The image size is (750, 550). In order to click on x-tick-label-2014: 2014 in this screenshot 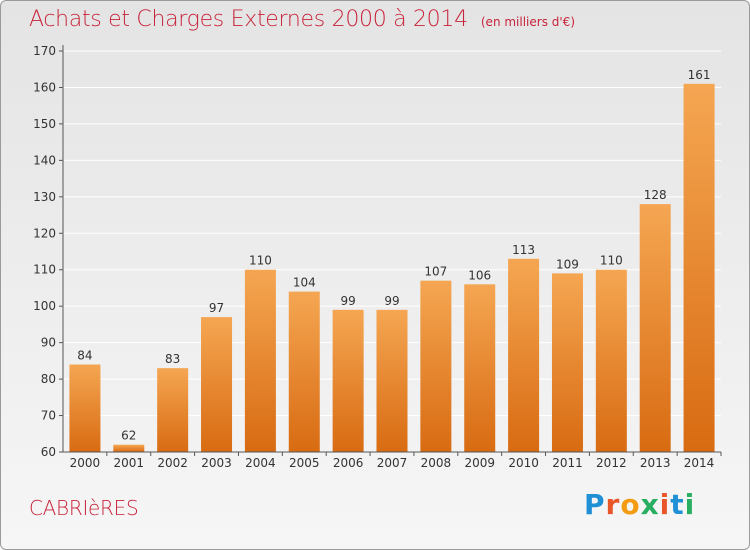, I will do `click(699, 463)`.